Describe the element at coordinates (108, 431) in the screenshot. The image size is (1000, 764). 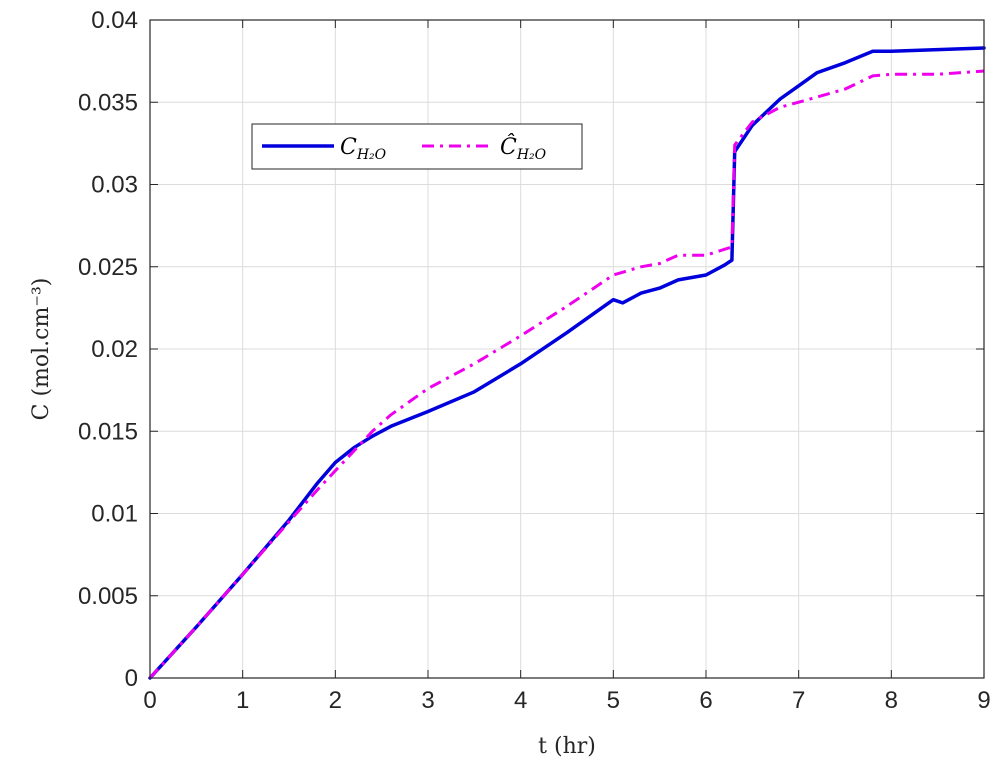
I see `y-tick-label: 0.015` at that location.